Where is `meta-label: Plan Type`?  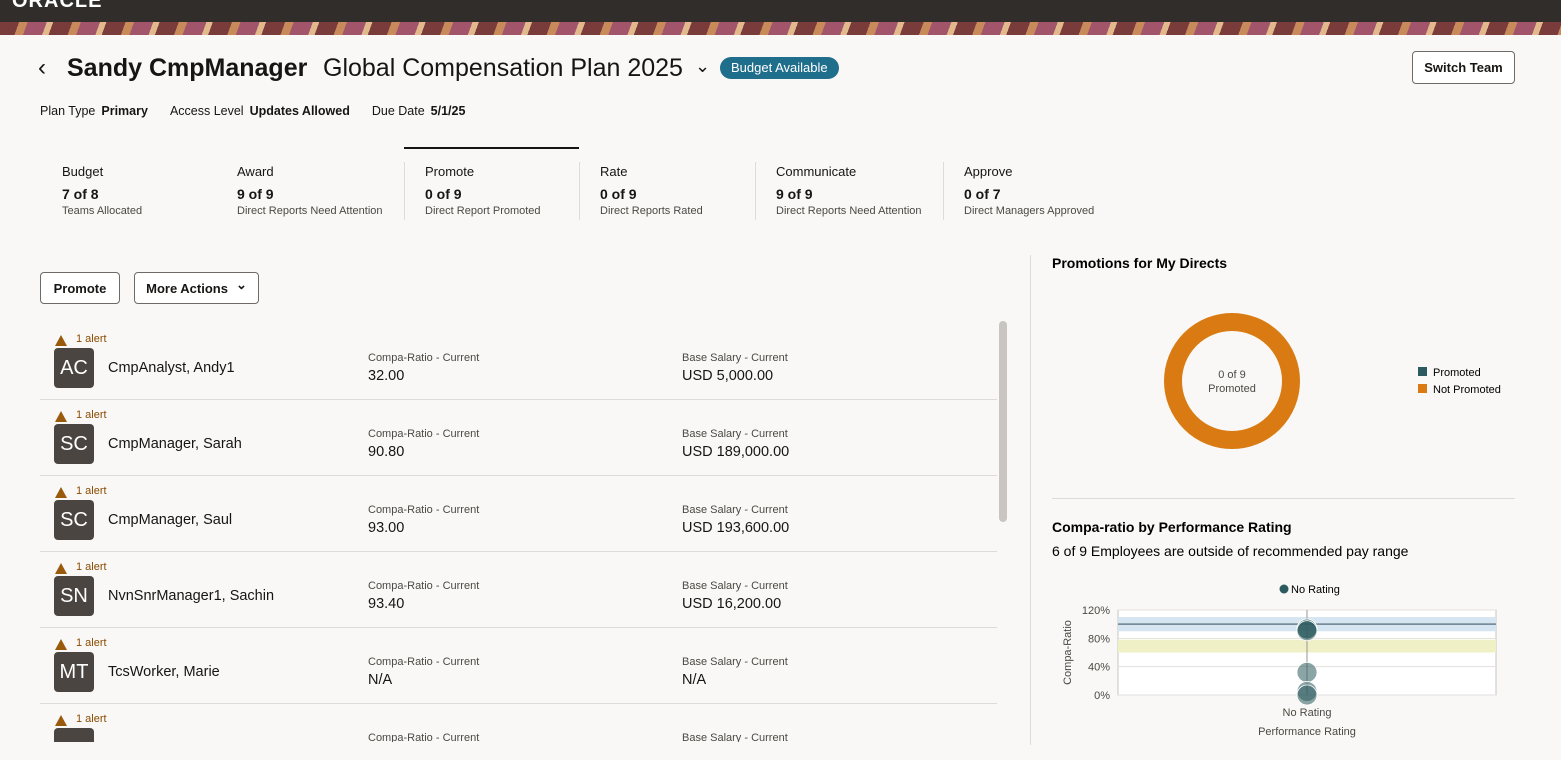
meta-label: Plan Type is located at coordinates (68, 111).